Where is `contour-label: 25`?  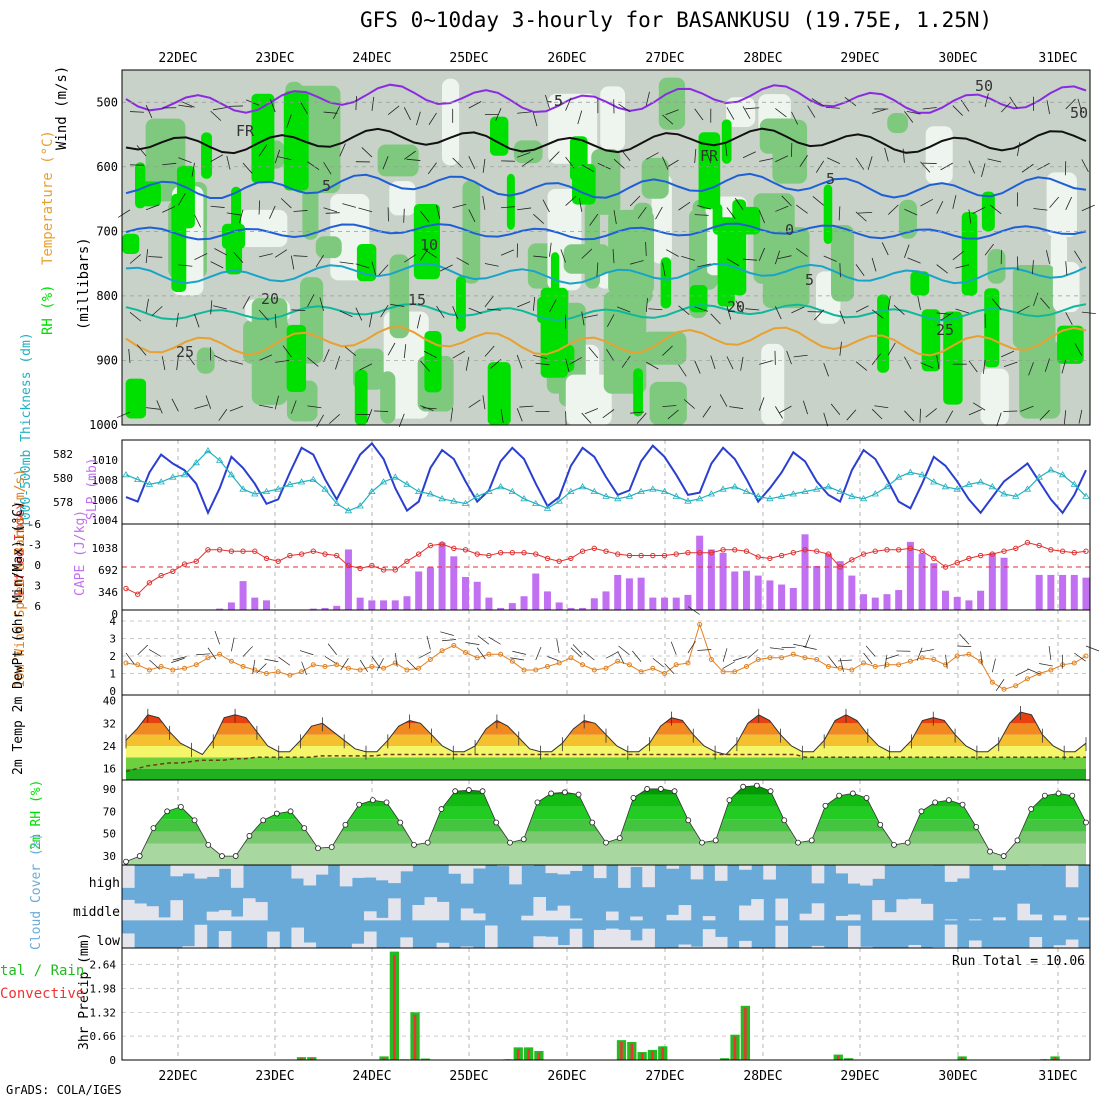 contour-label: 25 is located at coordinates (185, 352).